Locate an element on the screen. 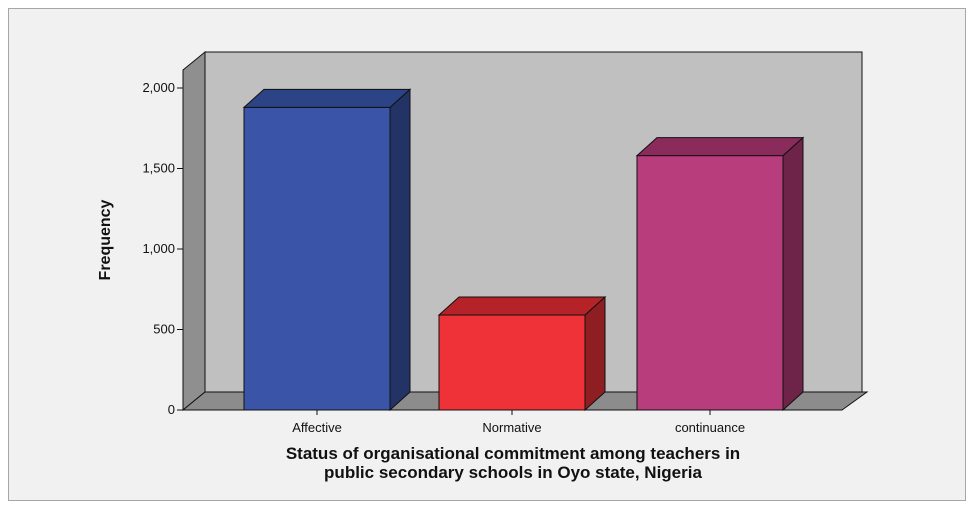  y-tick-label: 1,500 is located at coordinates (158, 168).